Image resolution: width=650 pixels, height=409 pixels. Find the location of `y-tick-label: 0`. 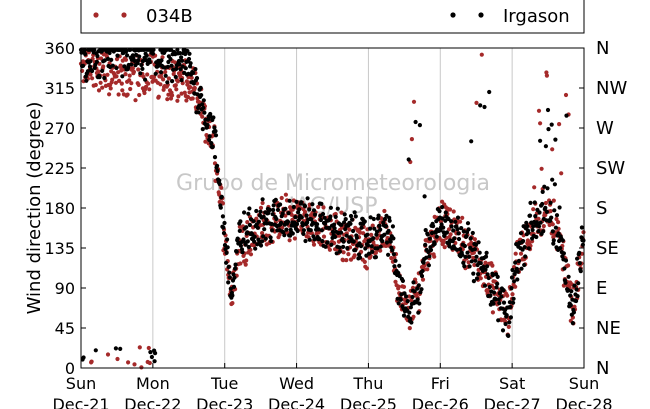

y-tick-label: 0 is located at coordinates (70, 368).